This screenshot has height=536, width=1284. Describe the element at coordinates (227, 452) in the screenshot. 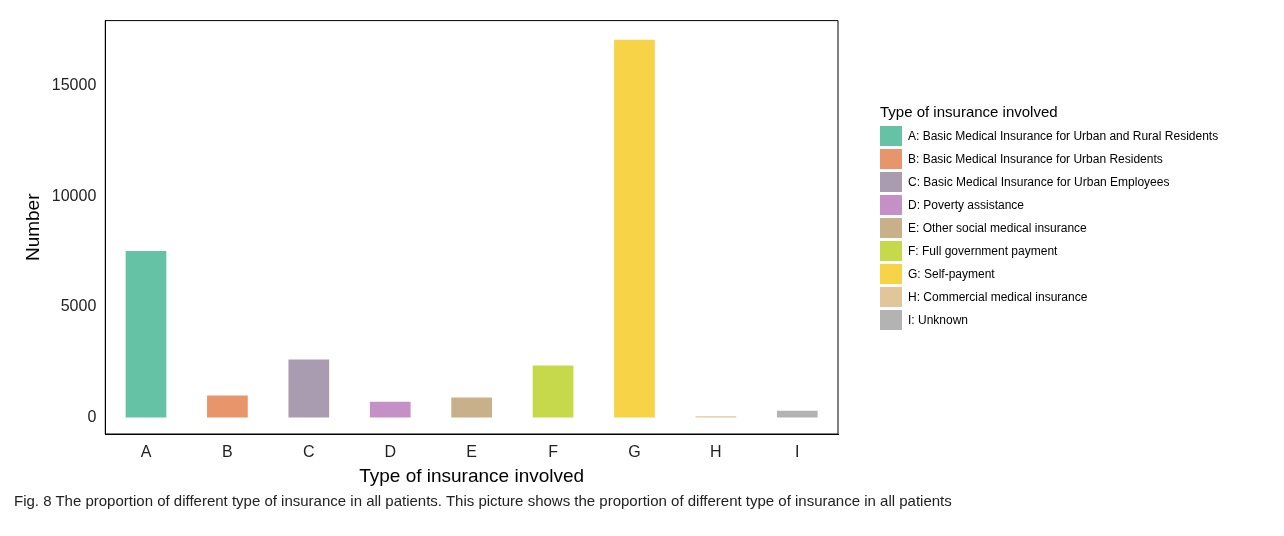

I see `x-tick-label: B` at that location.